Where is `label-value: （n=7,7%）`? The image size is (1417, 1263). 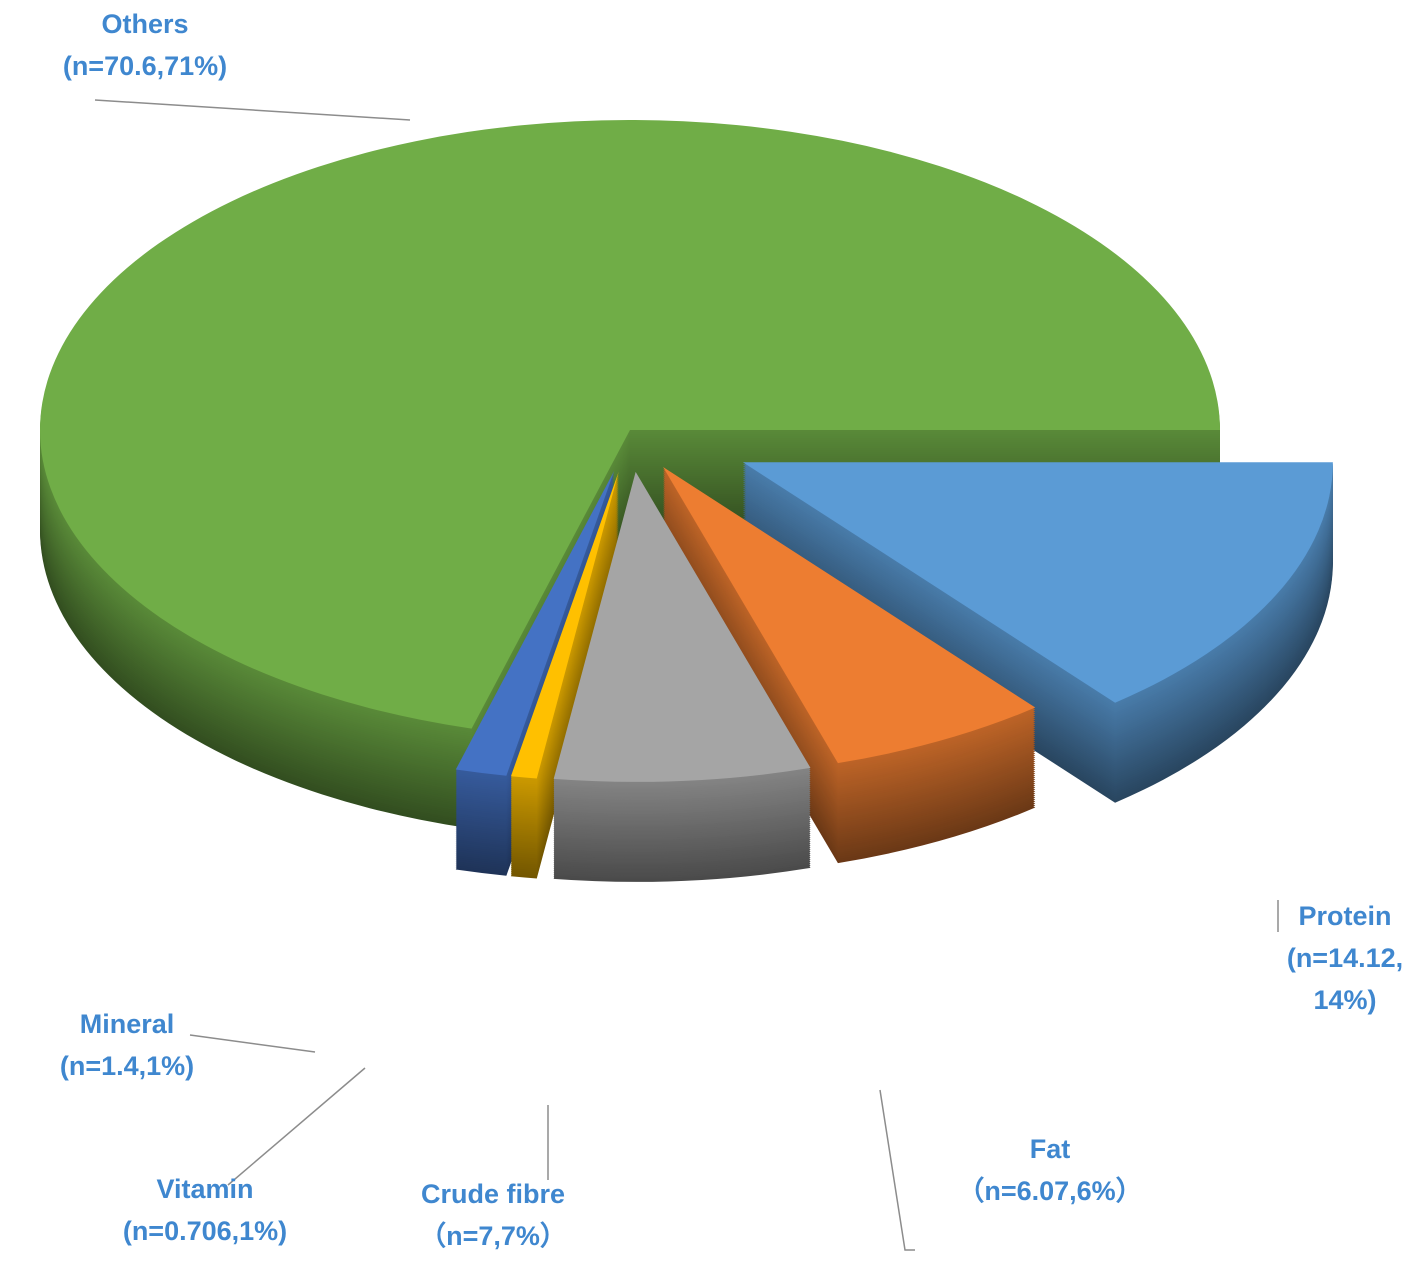 label-value: （n=7,7%） is located at coordinates (493, 1236).